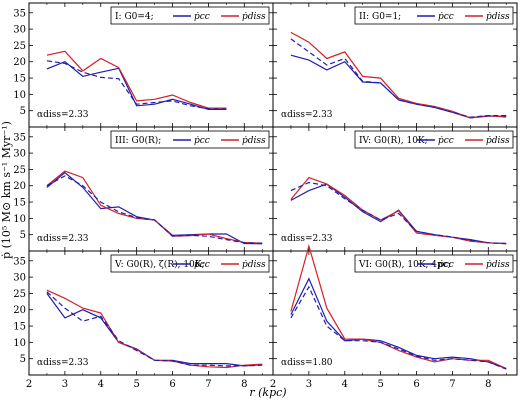  What do you see at coordinates (190, 139) in the screenshot?
I see `legend: III: G0(R); ṗcc ṗdiss` at bounding box center [190, 139].